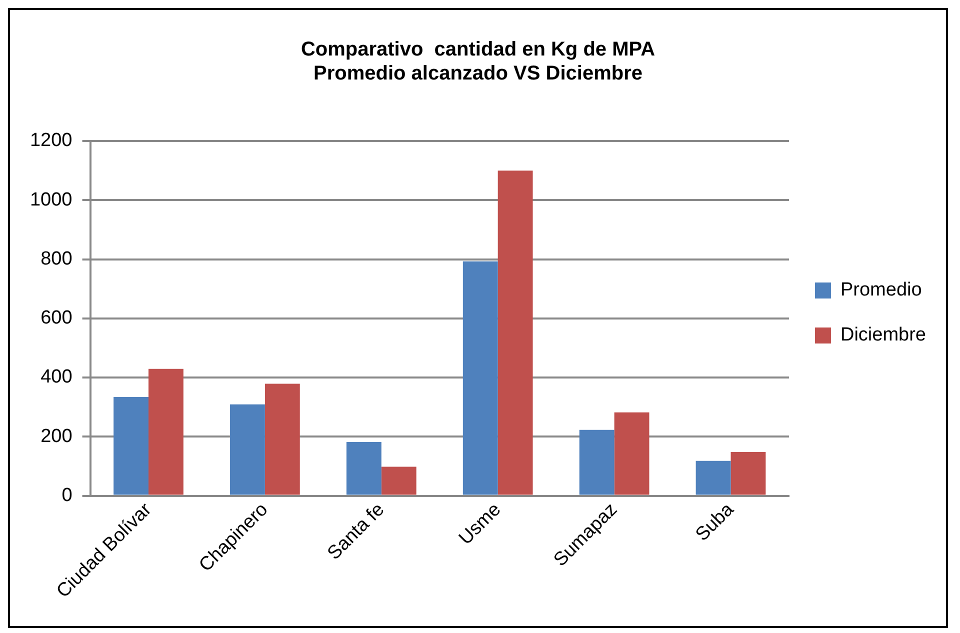 The width and height of the screenshot is (960, 633). Describe the element at coordinates (56, 377) in the screenshot. I see `y-tick-label: 400` at that location.